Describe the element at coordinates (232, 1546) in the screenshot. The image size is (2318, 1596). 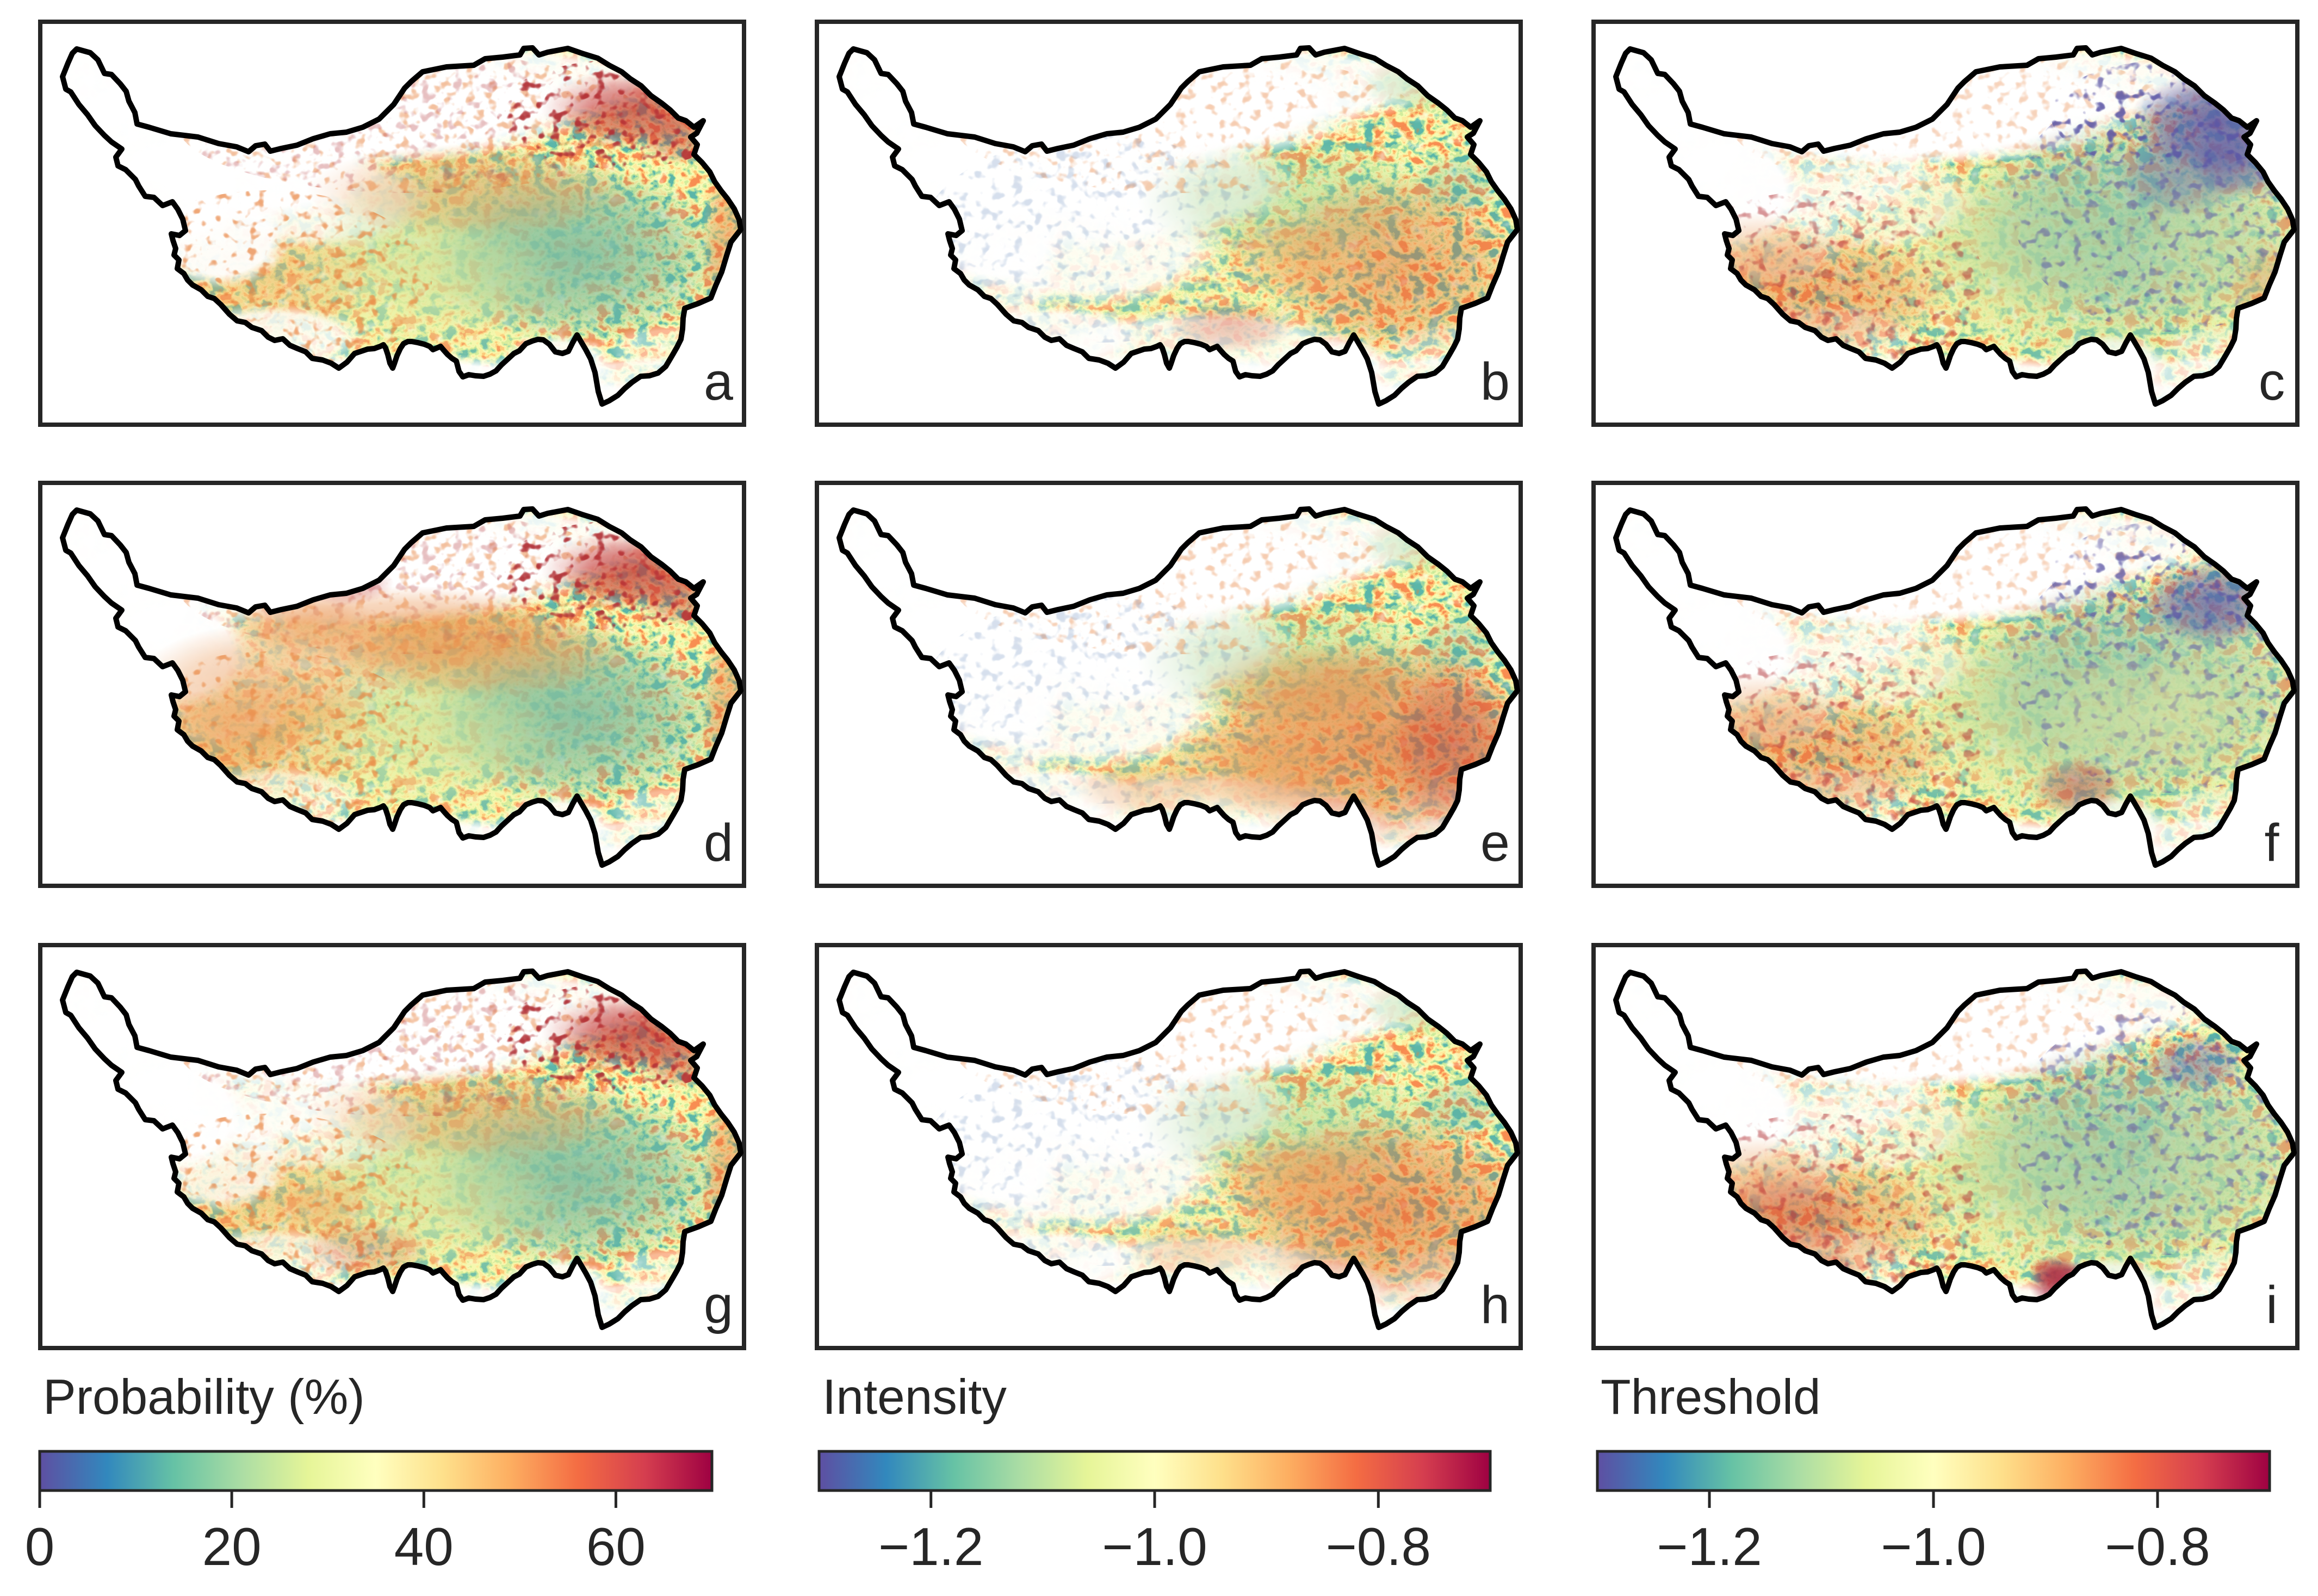
I see `svg-text: 20` at that location.